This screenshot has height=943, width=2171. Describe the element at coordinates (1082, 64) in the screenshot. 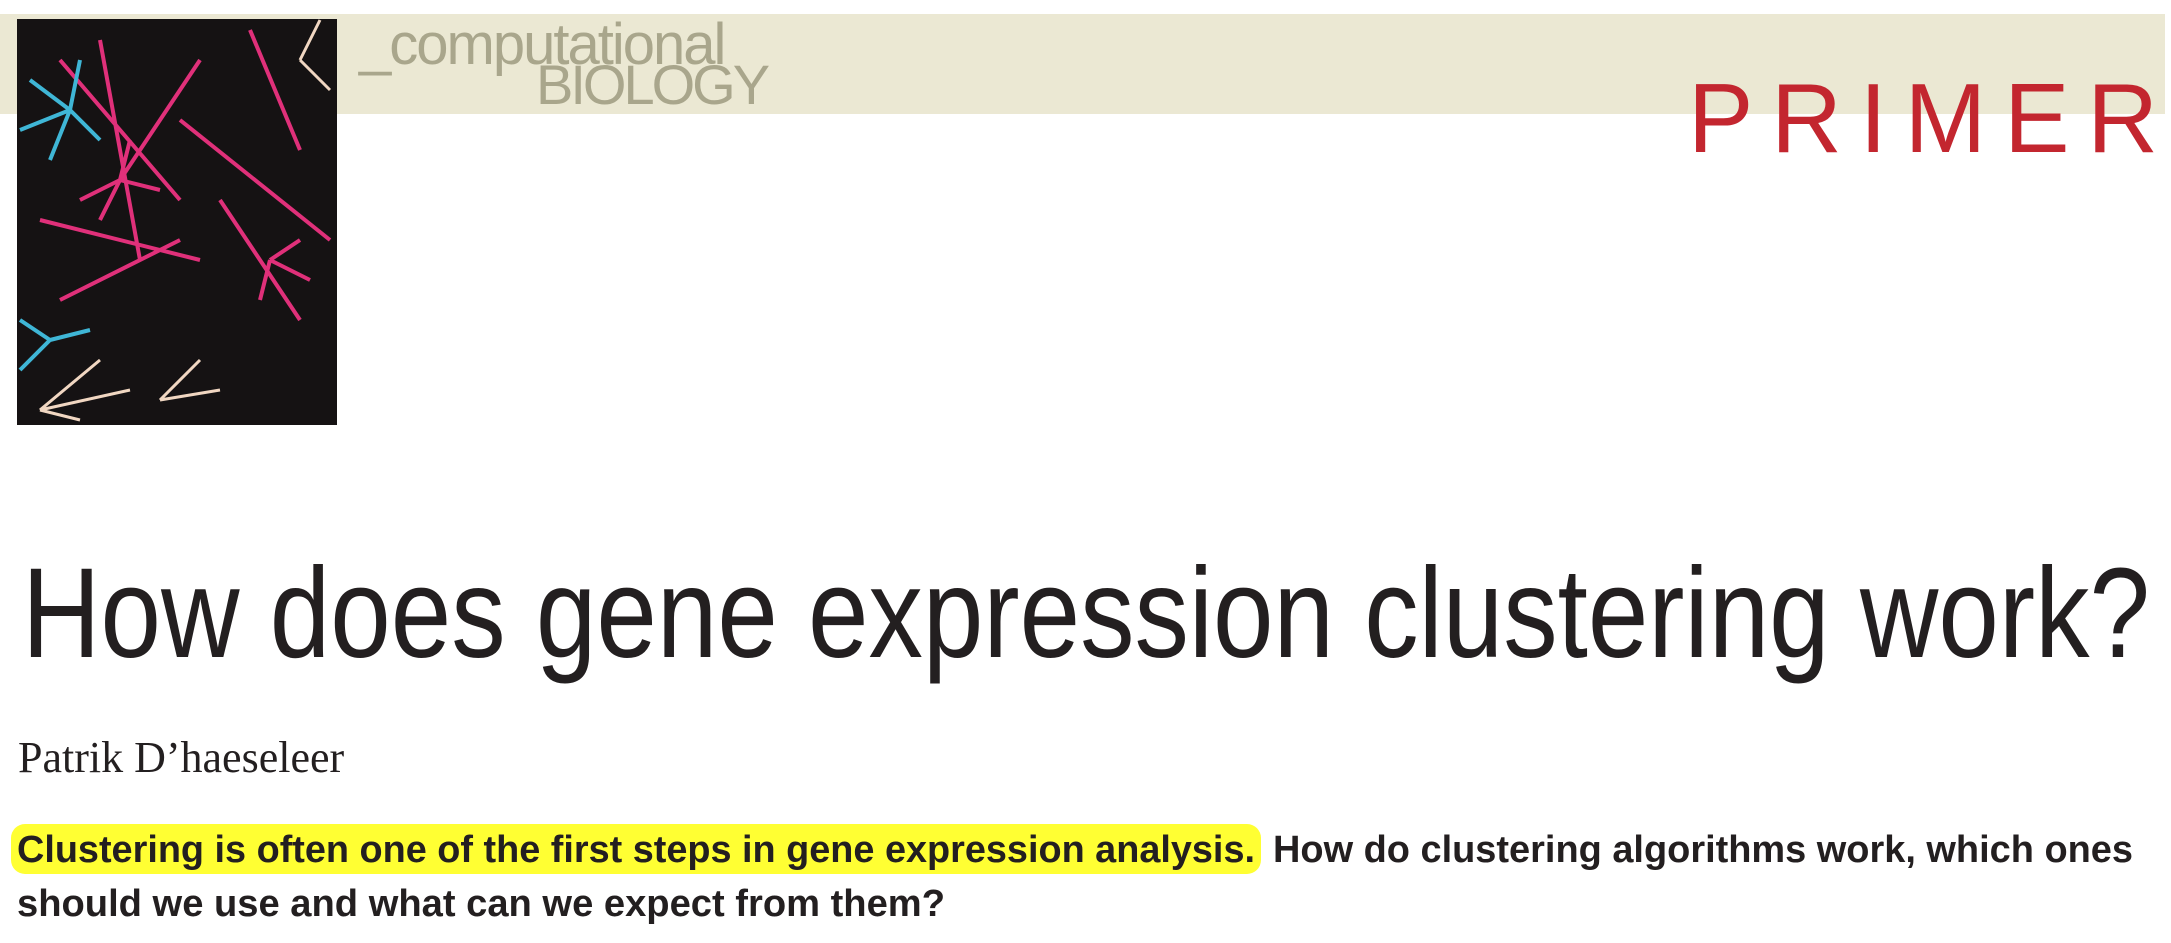

I see `header-band` at that location.